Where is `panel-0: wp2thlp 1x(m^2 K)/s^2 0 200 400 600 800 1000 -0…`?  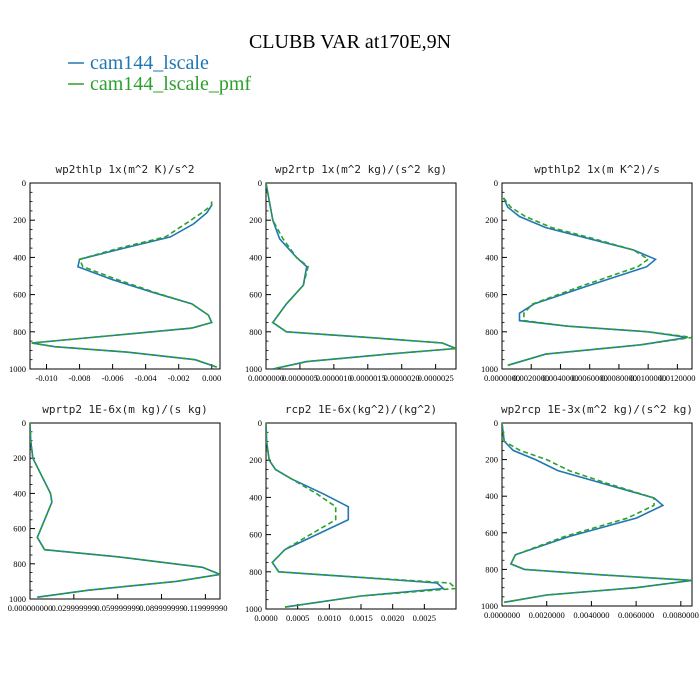 panel-0: wp2thlp 1x(m^2 K)/s^2 0 200 400 600 800 1000 -0… is located at coordinates (115, 273).